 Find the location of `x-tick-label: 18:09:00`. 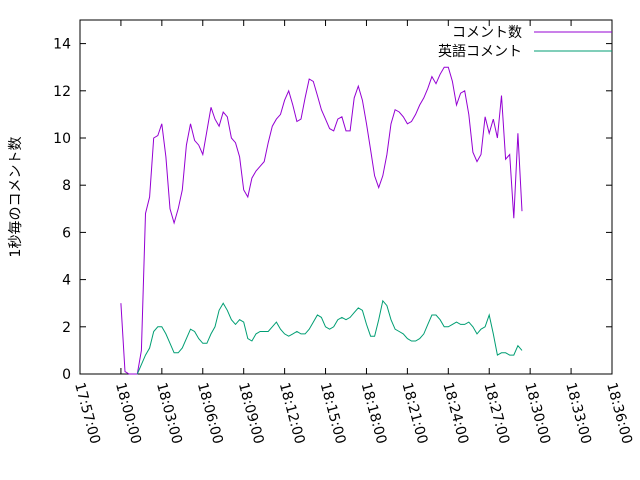

x-tick-label: 18:09:00 is located at coordinates (251, 413).